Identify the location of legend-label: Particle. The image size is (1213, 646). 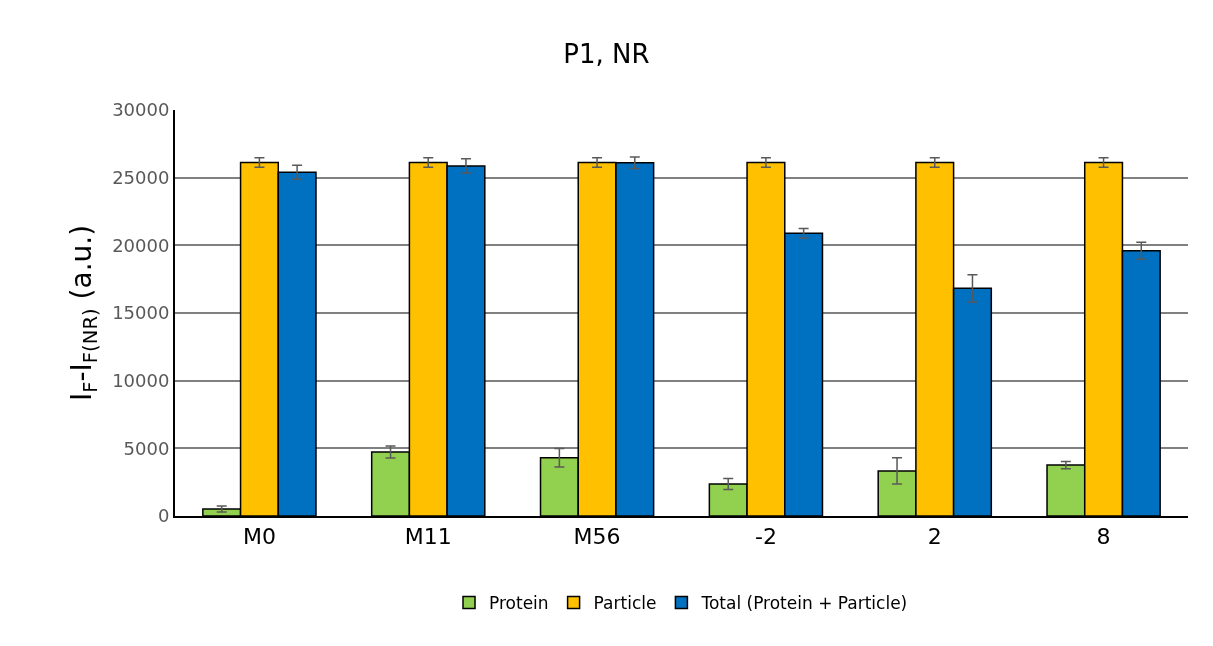
(625, 603).